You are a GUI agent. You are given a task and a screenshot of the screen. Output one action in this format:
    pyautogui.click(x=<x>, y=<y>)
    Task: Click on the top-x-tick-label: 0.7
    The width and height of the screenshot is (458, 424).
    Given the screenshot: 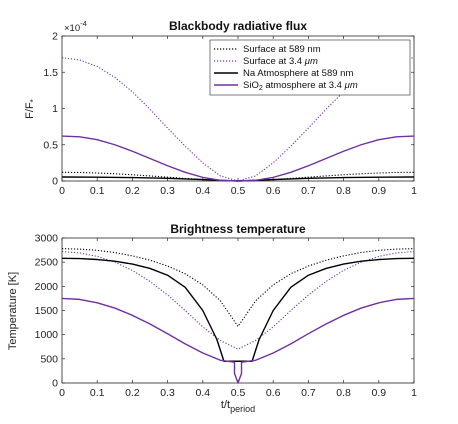 What is the action you would take?
    pyautogui.click(x=308, y=191)
    